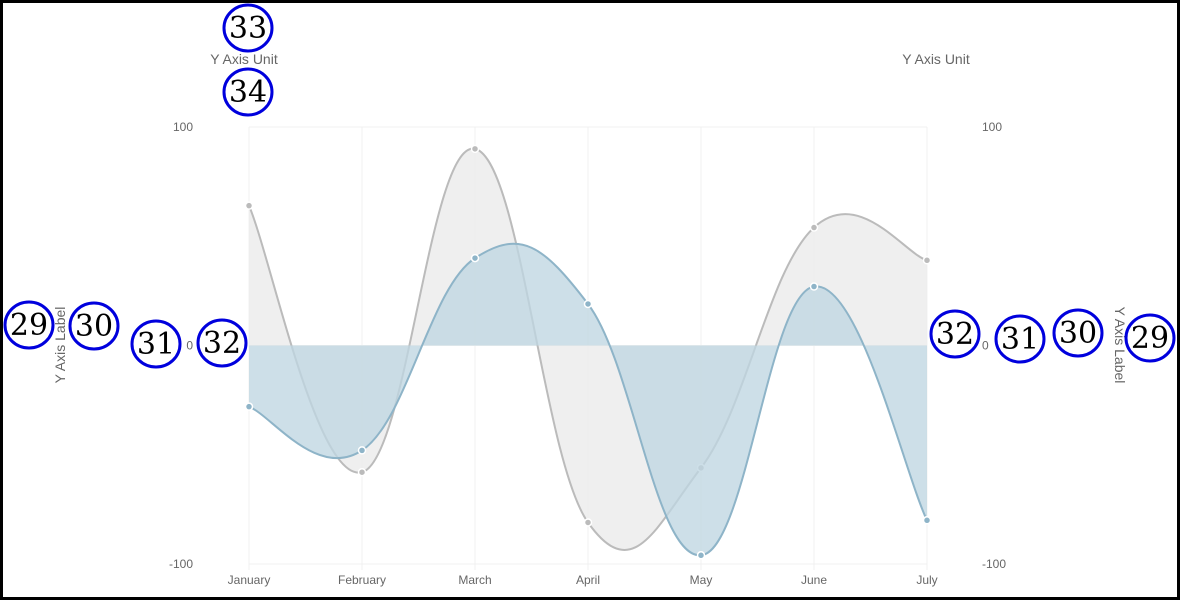  What do you see at coordinates (249, 580) in the screenshot?
I see `x-tick-label: January` at bounding box center [249, 580].